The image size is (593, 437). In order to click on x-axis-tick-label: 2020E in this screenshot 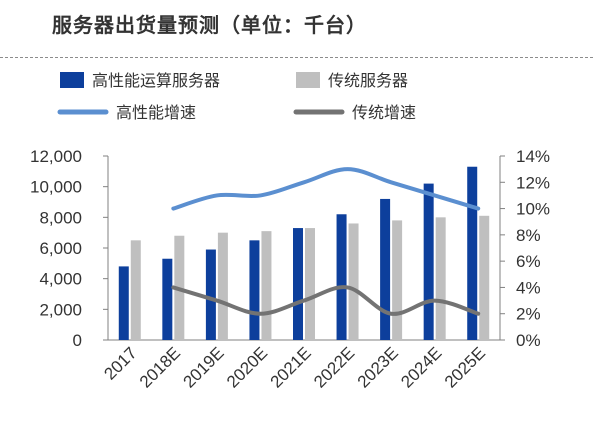, I will do `click(247, 367)`.